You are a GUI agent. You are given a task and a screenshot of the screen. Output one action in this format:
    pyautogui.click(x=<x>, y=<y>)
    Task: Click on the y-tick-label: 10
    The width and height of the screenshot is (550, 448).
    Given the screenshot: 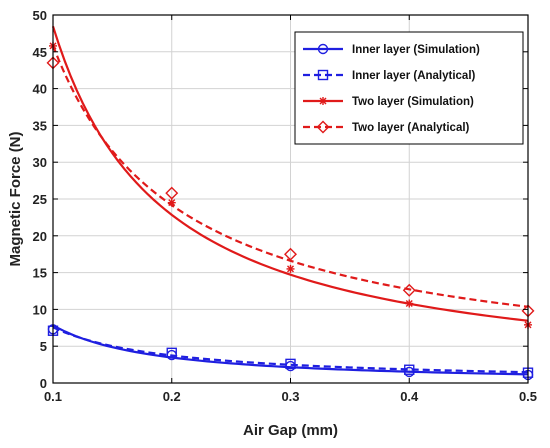 What is the action you would take?
    pyautogui.click(x=40, y=309)
    